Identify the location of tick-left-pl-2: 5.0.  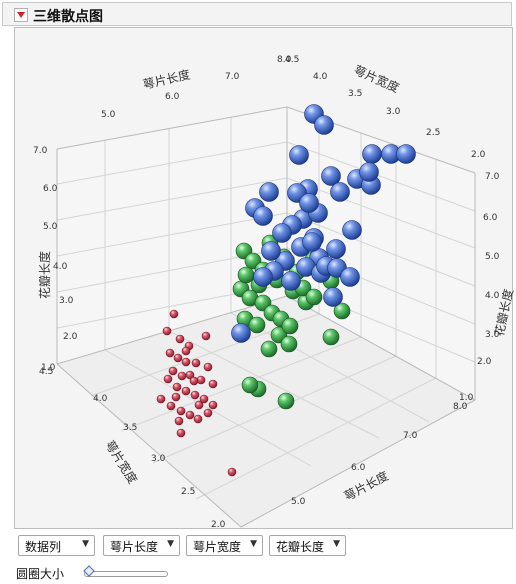
(50, 227).